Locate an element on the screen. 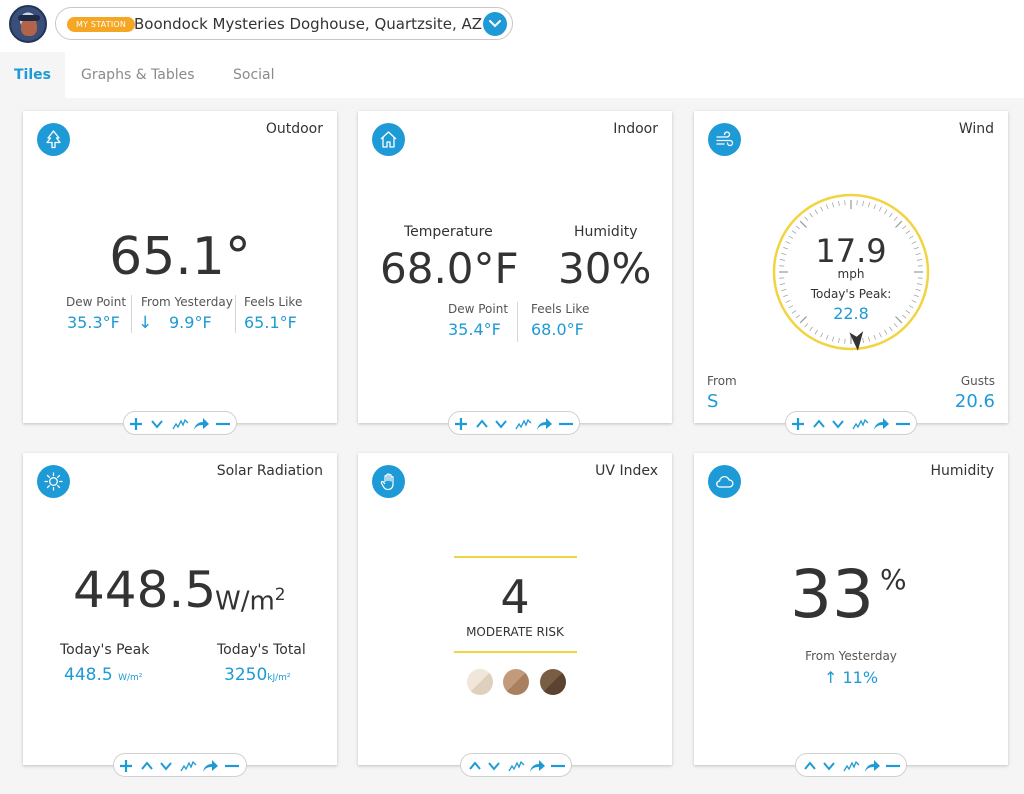 The width and height of the screenshot is (1024, 794). skin-tone-light is located at coordinates (480, 682).